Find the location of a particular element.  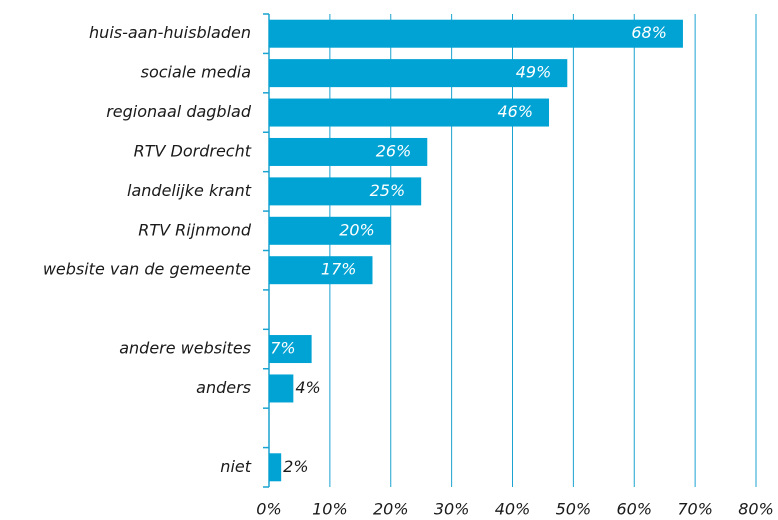

y-tick-label: sociale media is located at coordinates (196, 72).